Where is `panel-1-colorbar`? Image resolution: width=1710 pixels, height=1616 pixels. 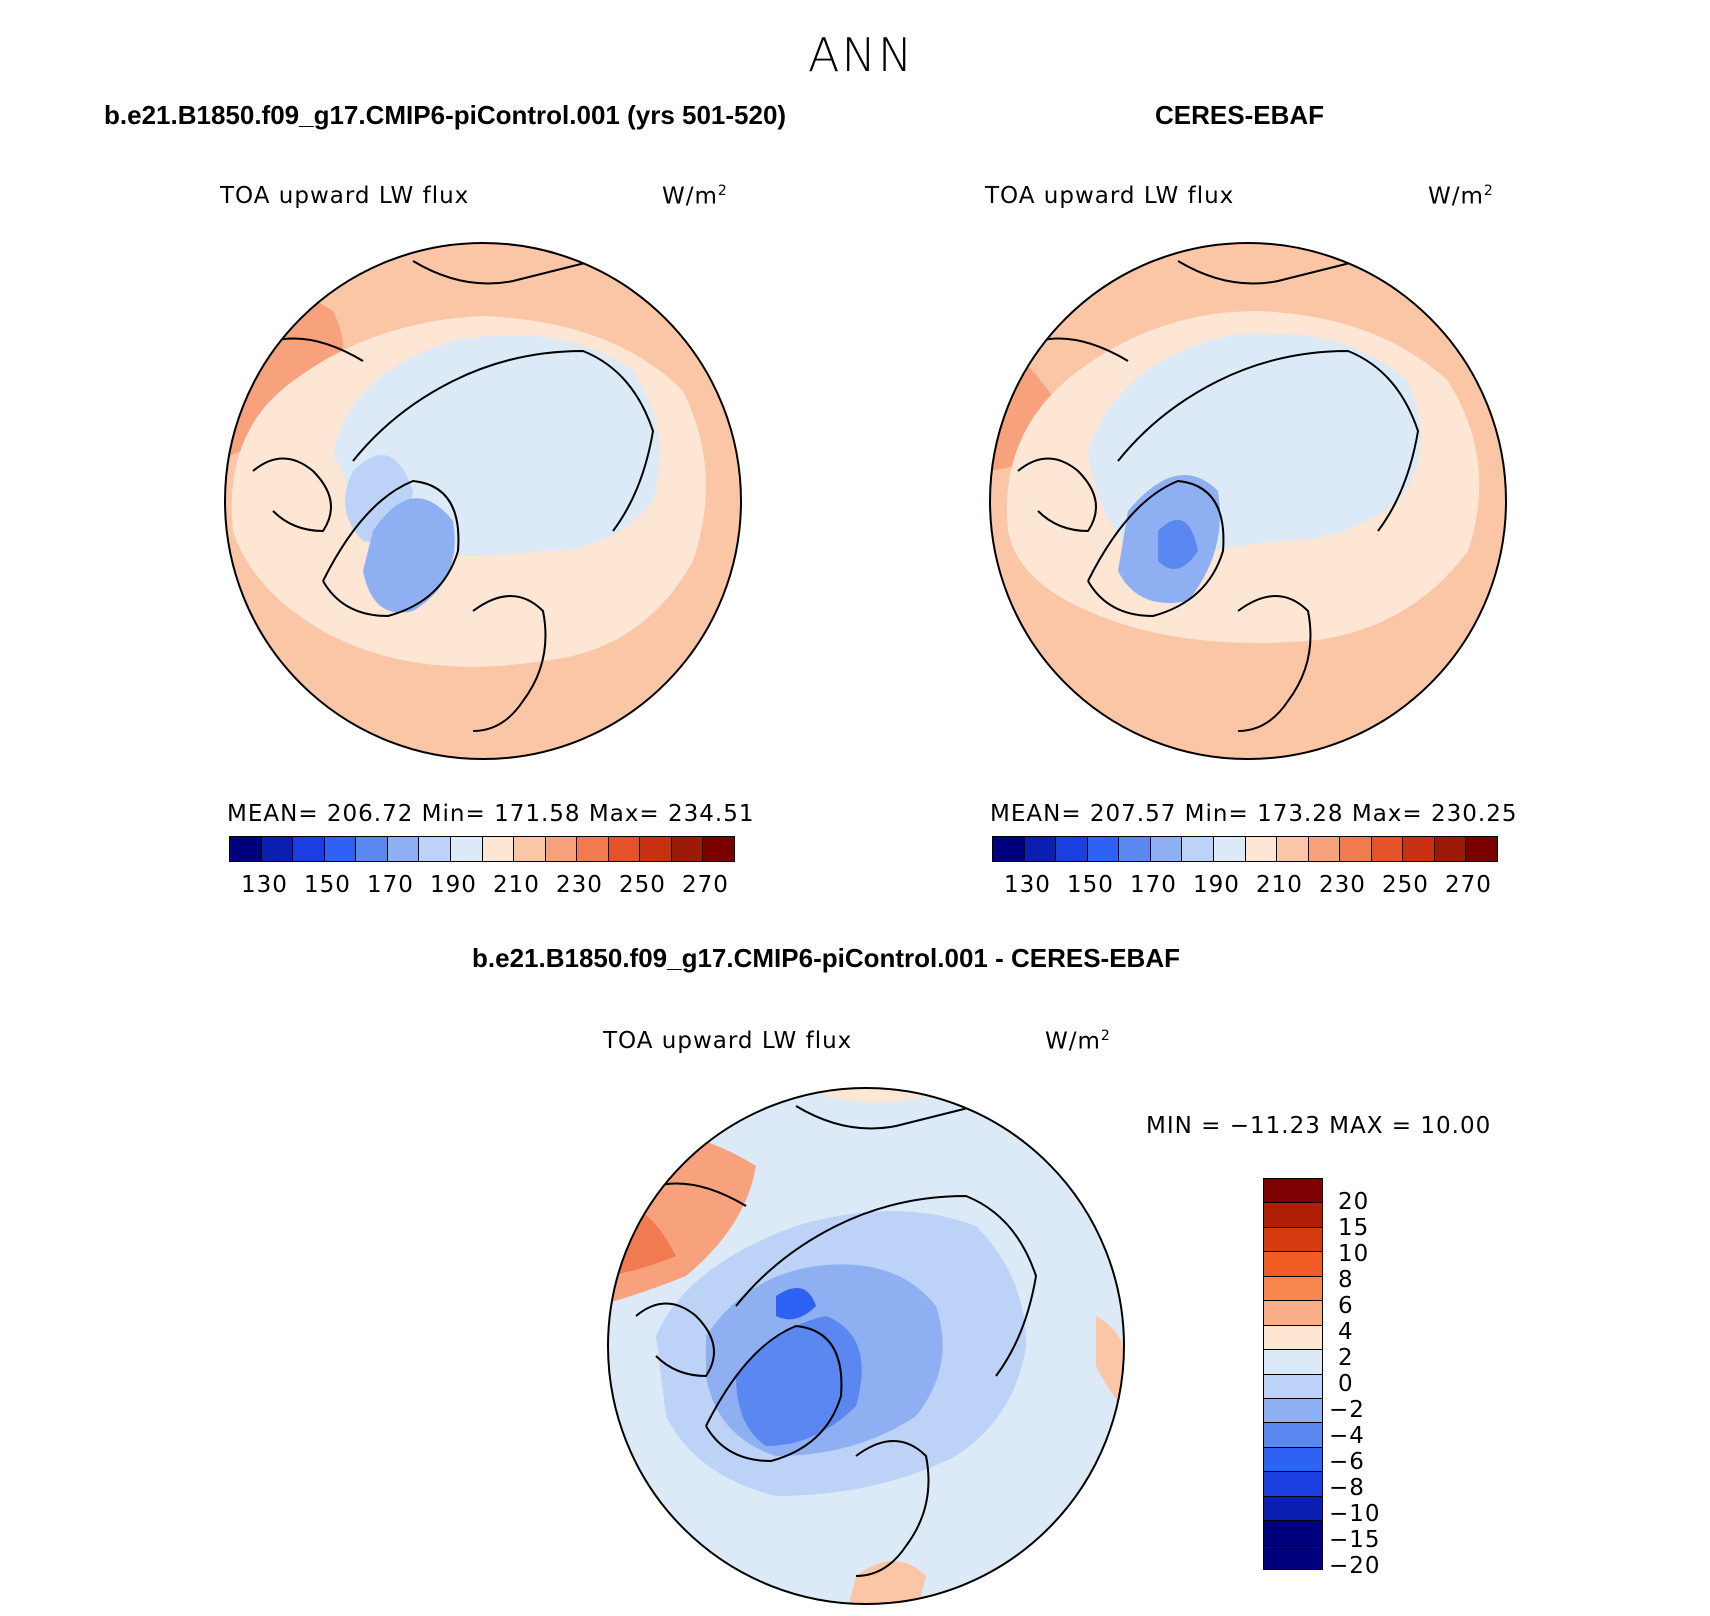 panel-1-colorbar is located at coordinates (482, 849).